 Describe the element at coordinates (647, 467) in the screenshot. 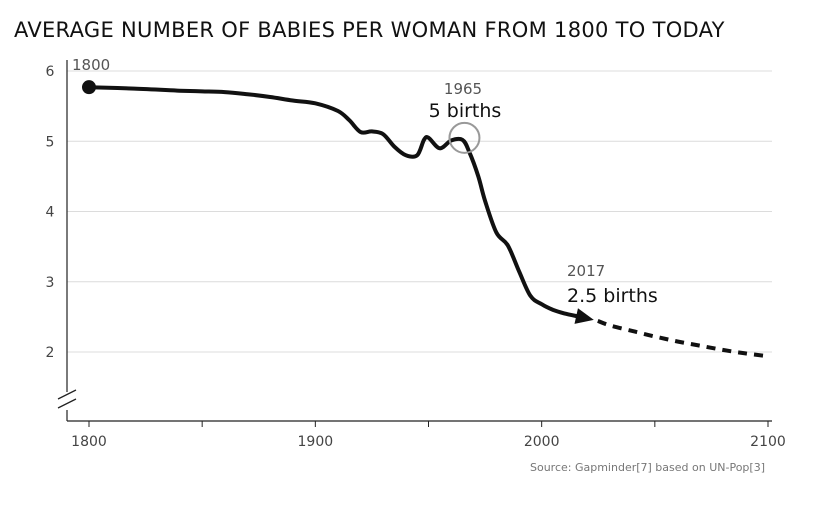

I see `source-note: Source: Gapminder[7] based on UN-Pop[3]` at that location.